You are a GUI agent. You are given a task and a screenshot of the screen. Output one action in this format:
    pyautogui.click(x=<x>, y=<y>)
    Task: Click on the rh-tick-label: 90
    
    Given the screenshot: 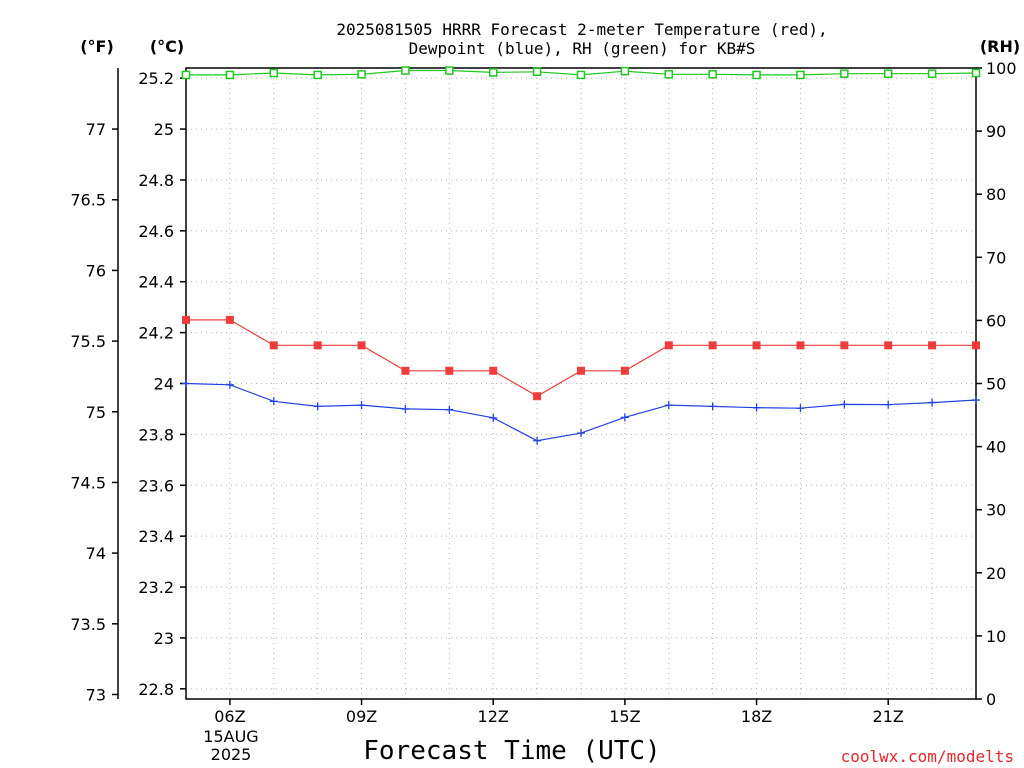 What is the action you would take?
    pyautogui.click(x=996, y=131)
    